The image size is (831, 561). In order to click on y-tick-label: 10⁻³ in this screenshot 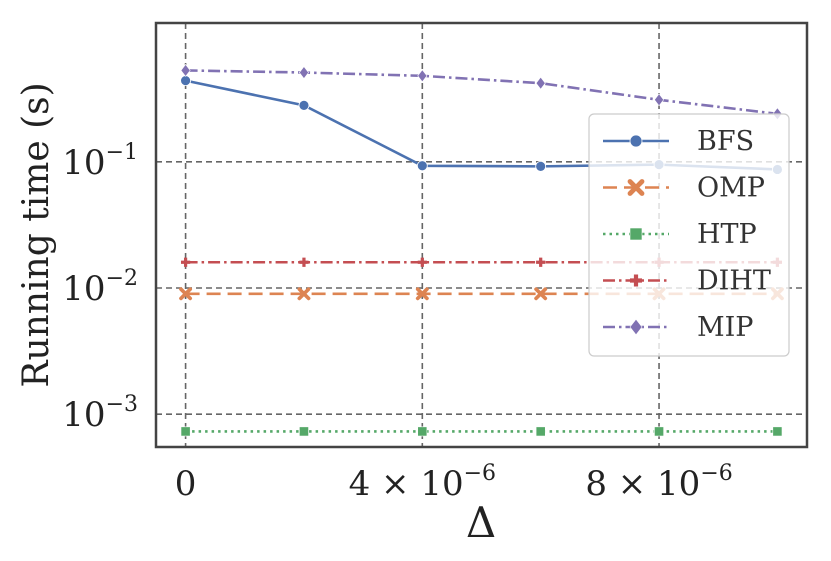, I will do `click(100, 413)`.